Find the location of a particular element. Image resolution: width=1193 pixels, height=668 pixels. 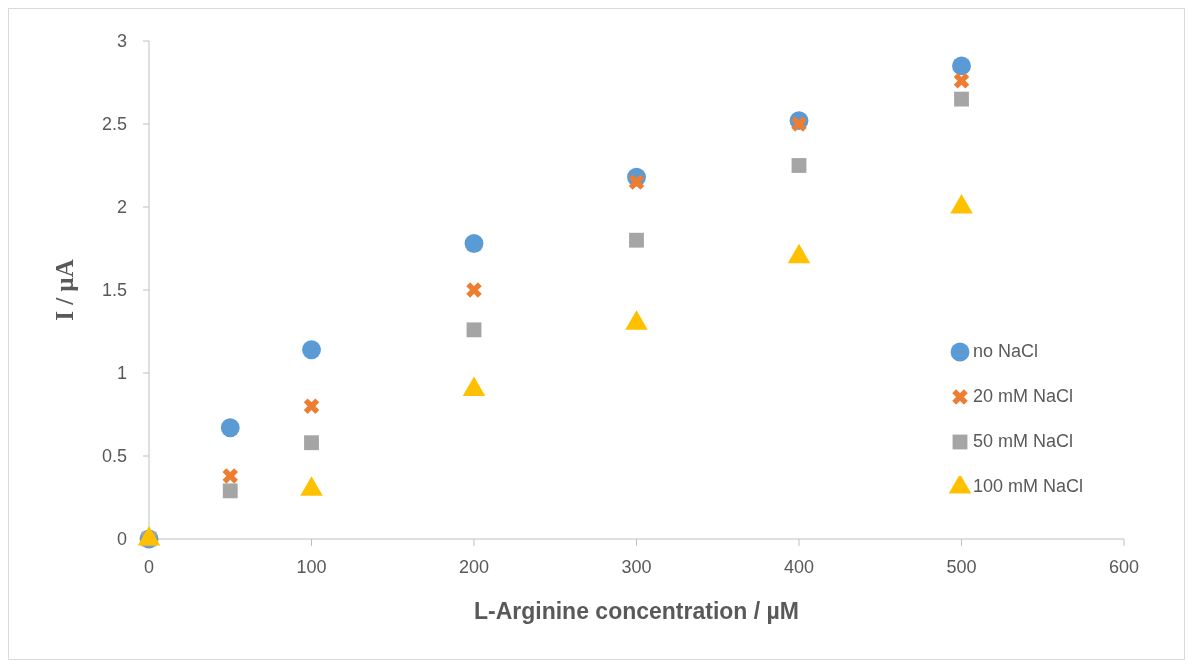

legend-label: 50 mM NaCl is located at coordinates (1023, 441).